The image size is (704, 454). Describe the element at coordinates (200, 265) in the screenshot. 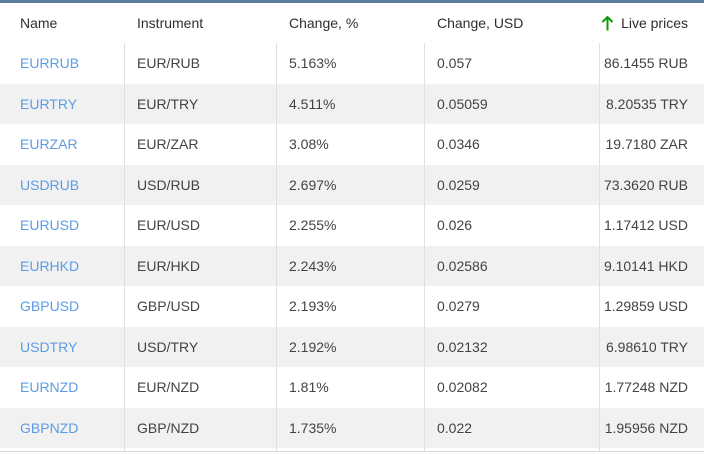

I see `instrument-cell: EUR/HKD` at that location.